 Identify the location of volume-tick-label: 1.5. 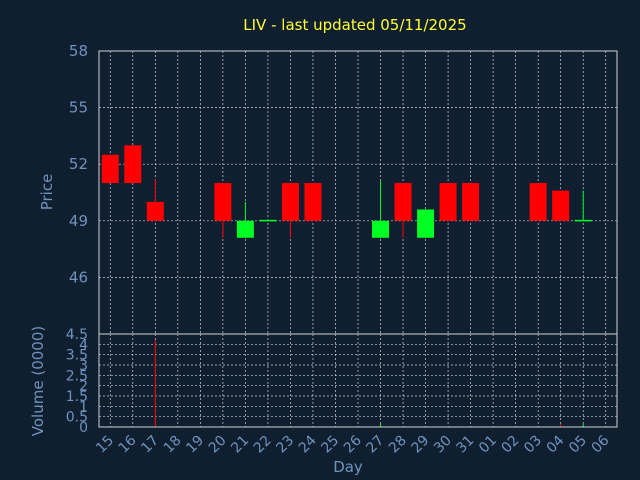
(77, 397).